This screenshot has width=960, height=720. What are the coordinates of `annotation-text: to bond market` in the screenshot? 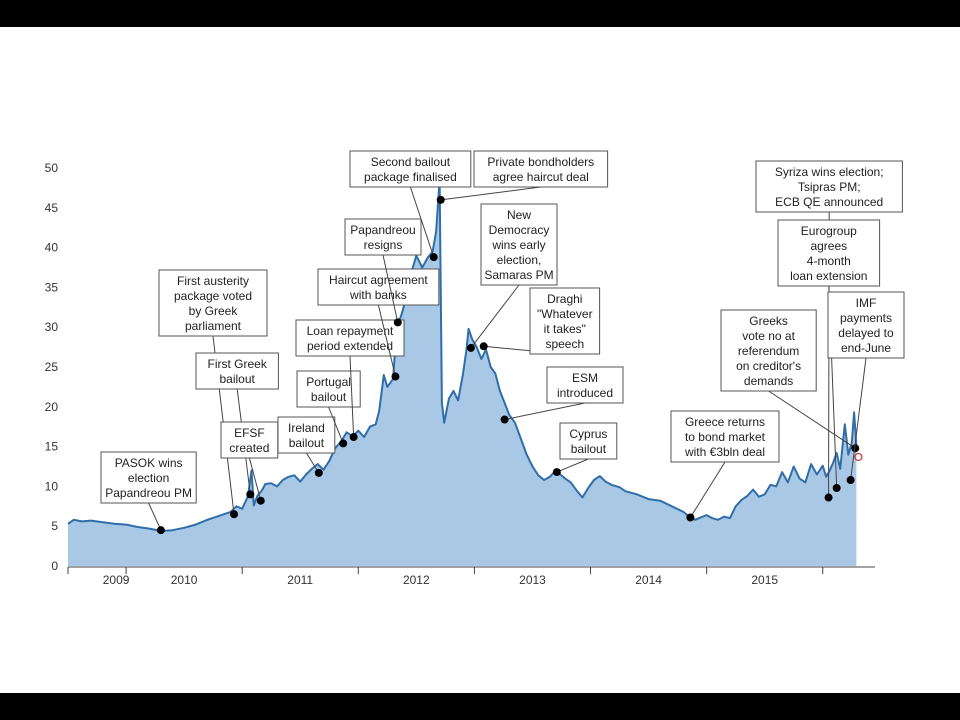 It's located at (725, 437).